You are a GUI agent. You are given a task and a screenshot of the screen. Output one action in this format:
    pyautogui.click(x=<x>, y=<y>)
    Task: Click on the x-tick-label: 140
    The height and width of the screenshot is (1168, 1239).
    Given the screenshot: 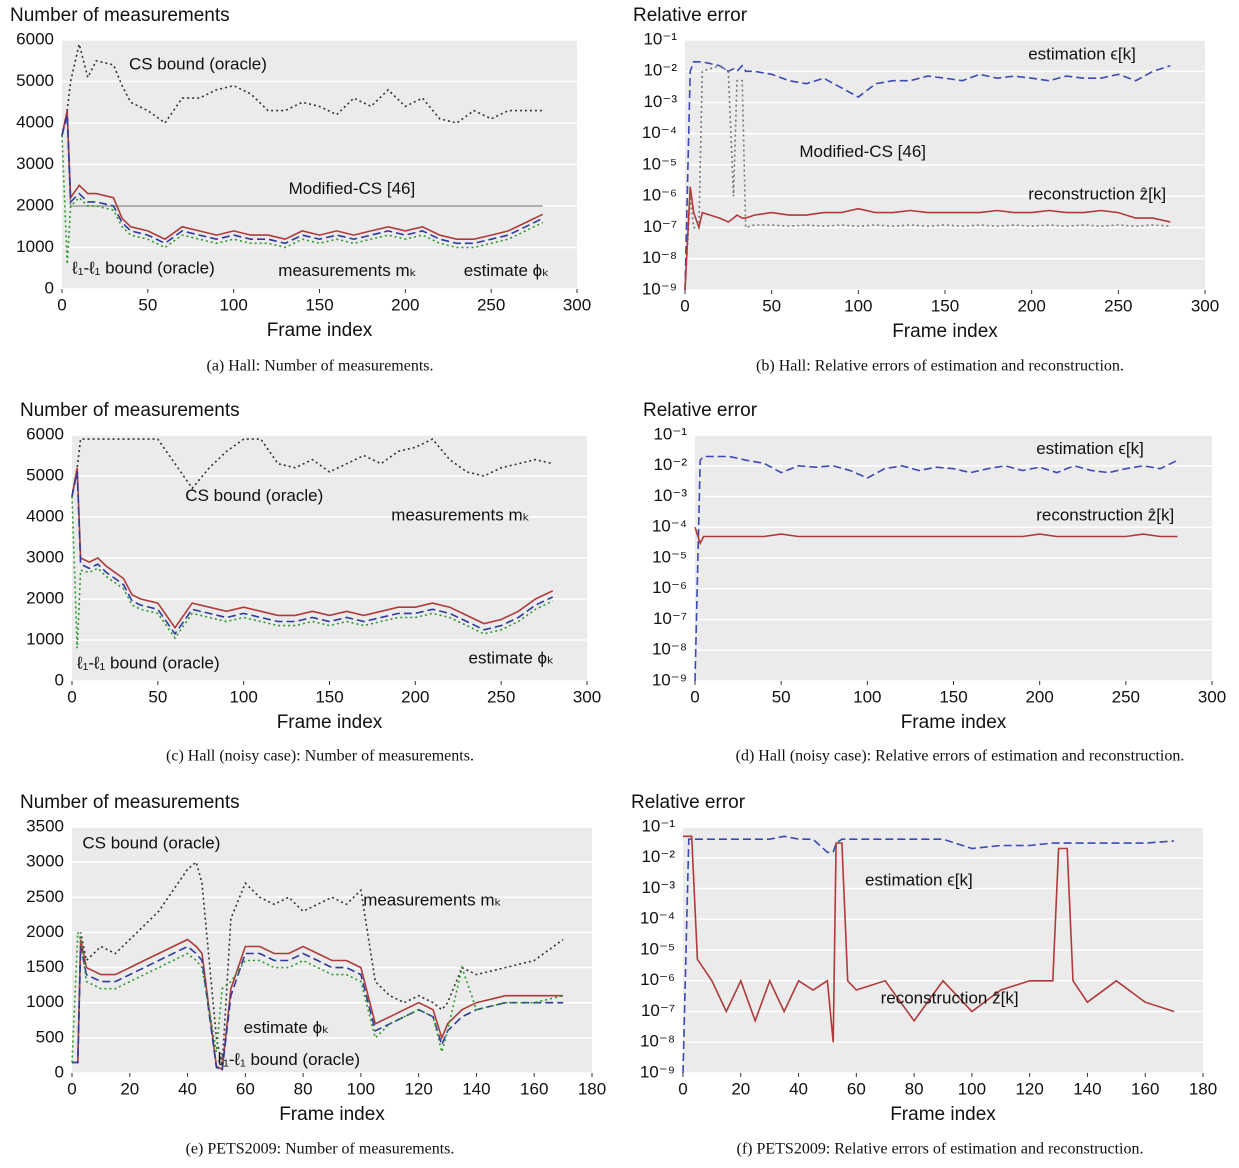 What is the action you would take?
    pyautogui.click(x=476, y=1088)
    